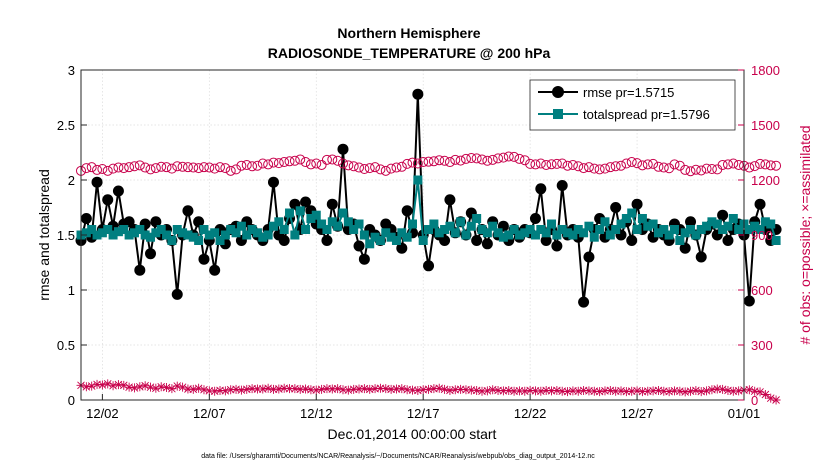 The width and height of the screenshot is (830, 470). What do you see at coordinates (66, 345) in the screenshot?
I see `y-left-tick-label: 0.5` at bounding box center [66, 345].